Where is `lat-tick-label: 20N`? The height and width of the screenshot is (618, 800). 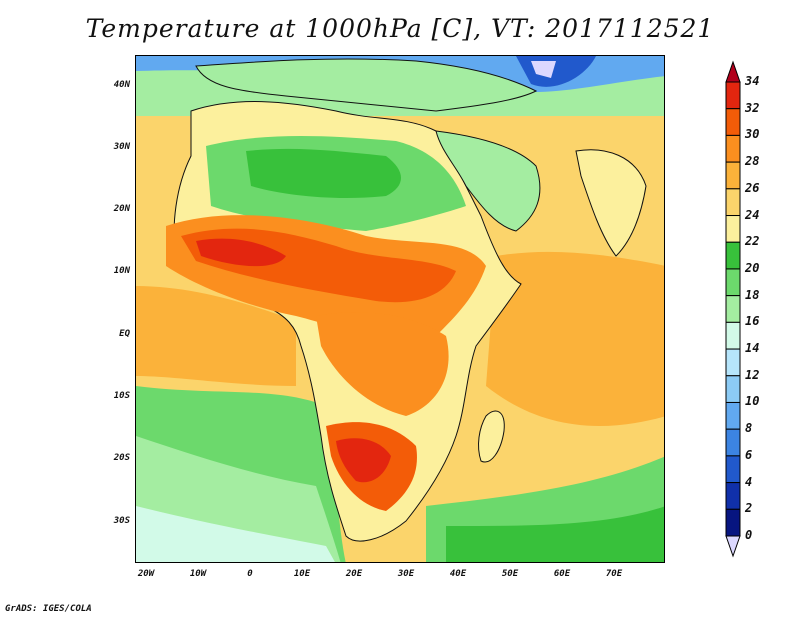 lat-tick-label: 20N is located at coordinates (121, 209).